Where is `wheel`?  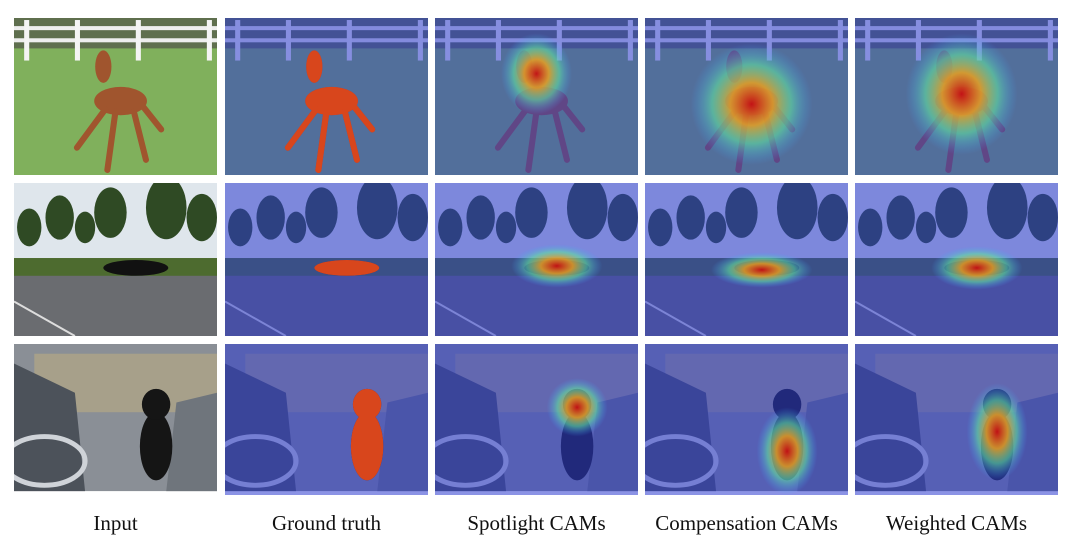
wheel is located at coordinates (51, 461).